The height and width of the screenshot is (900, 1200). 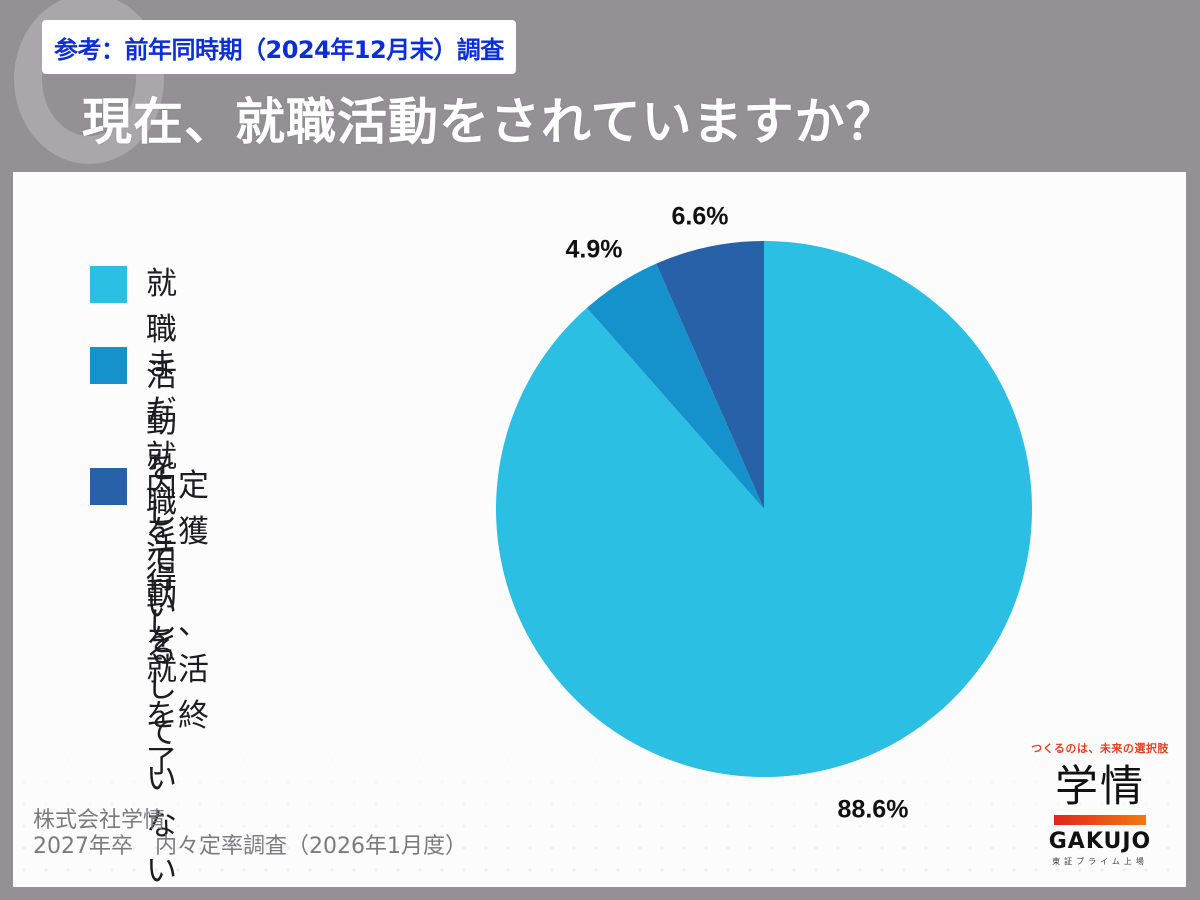 I want to click on gakujo-logo: つくるのは、未来の選択肢 学情 GAKUJO 東証プライム上場, so click(x=1100, y=803).